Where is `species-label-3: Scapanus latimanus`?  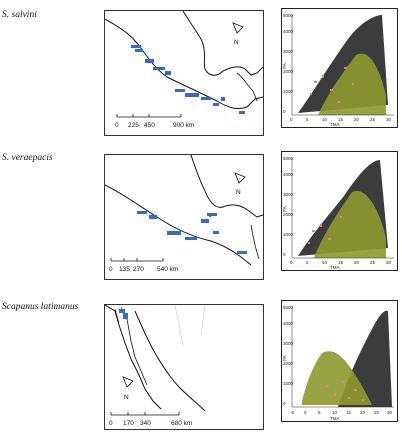
species-label-3: Scapanus latimanus is located at coordinates (40, 307).